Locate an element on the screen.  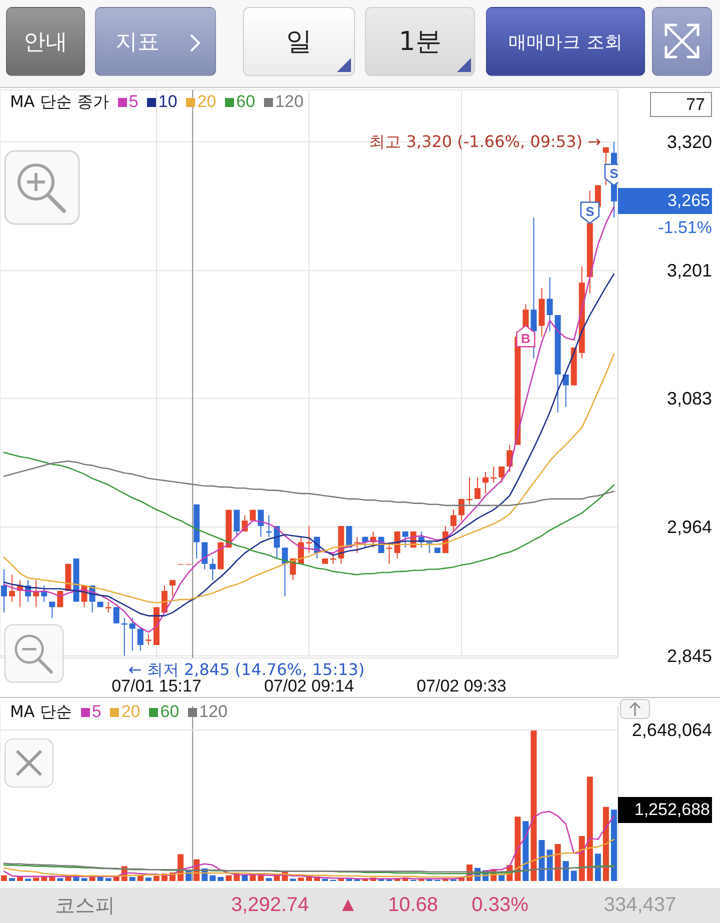
text: ← 최저 2,845 (14.76%, 15:13) is located at coordinates (246, 669).